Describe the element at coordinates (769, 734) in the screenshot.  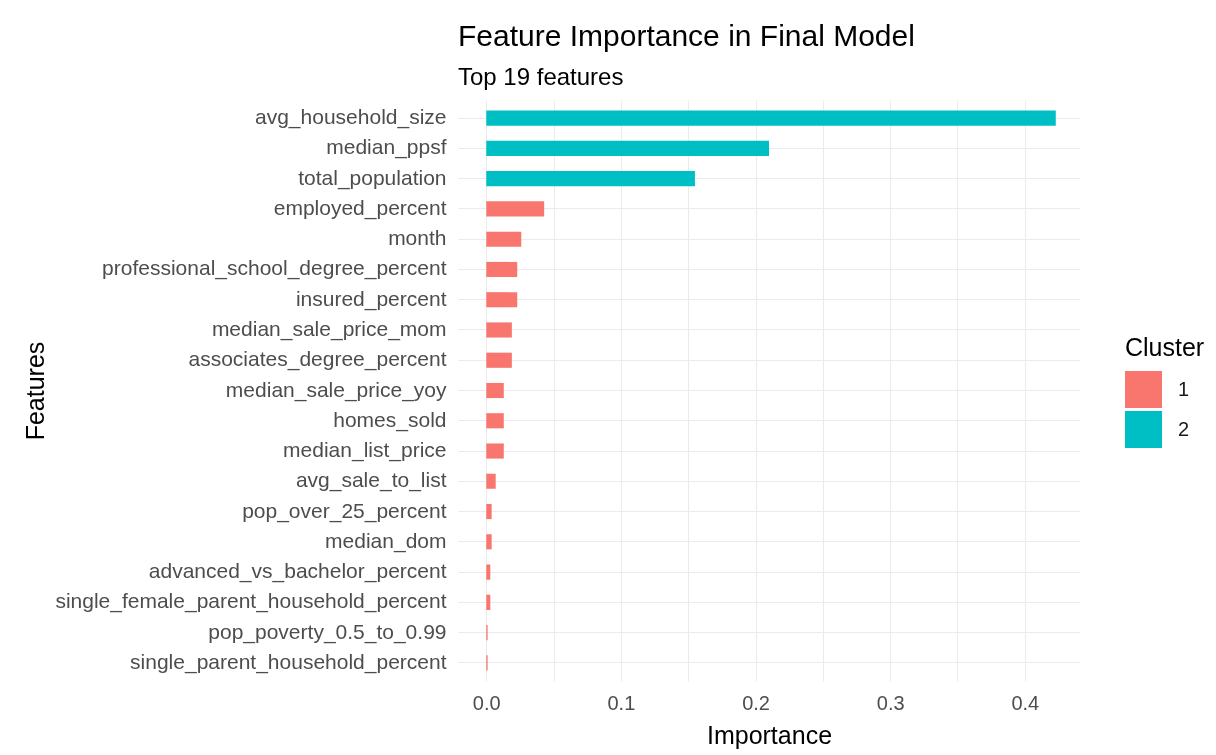
I see `x-axis-title: Importance` at that location.